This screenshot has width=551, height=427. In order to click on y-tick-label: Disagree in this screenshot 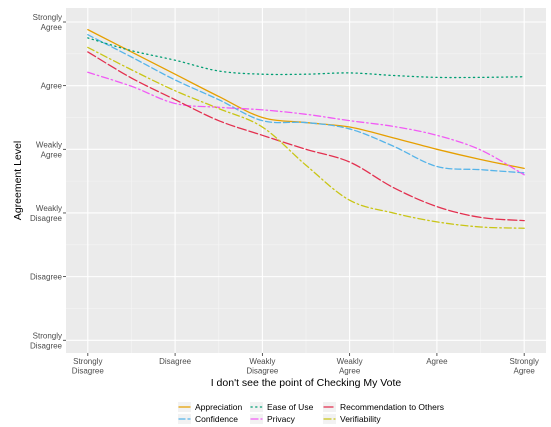, I will do `click(46, 277)`.